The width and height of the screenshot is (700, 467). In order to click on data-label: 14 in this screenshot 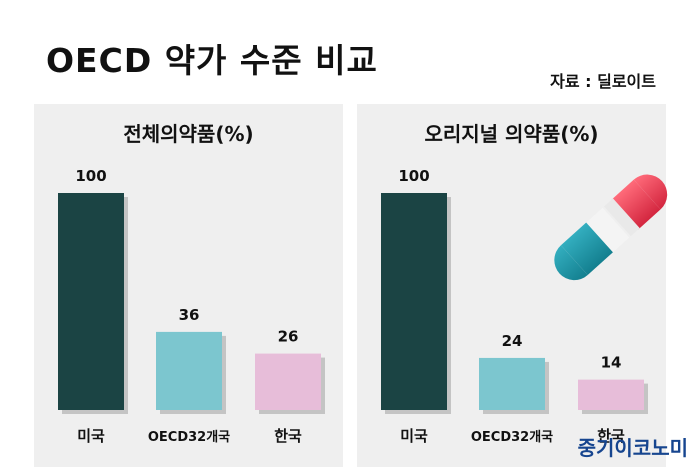, I will do `click(611, 363)`.